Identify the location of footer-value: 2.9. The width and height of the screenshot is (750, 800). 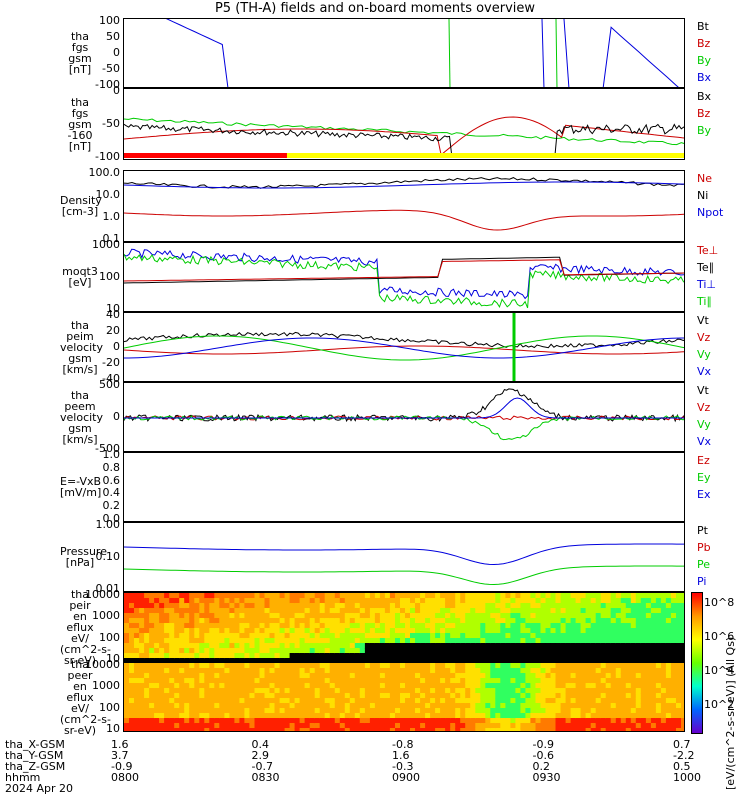
(260, 755).